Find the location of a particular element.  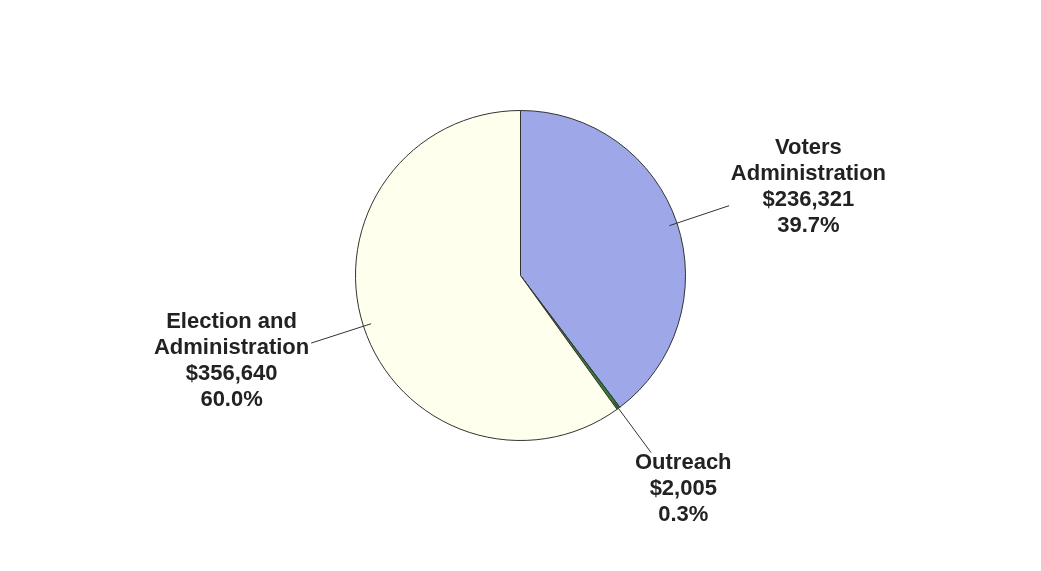

data-label: $236,321 39.7% is located at coordinates (808, 212).